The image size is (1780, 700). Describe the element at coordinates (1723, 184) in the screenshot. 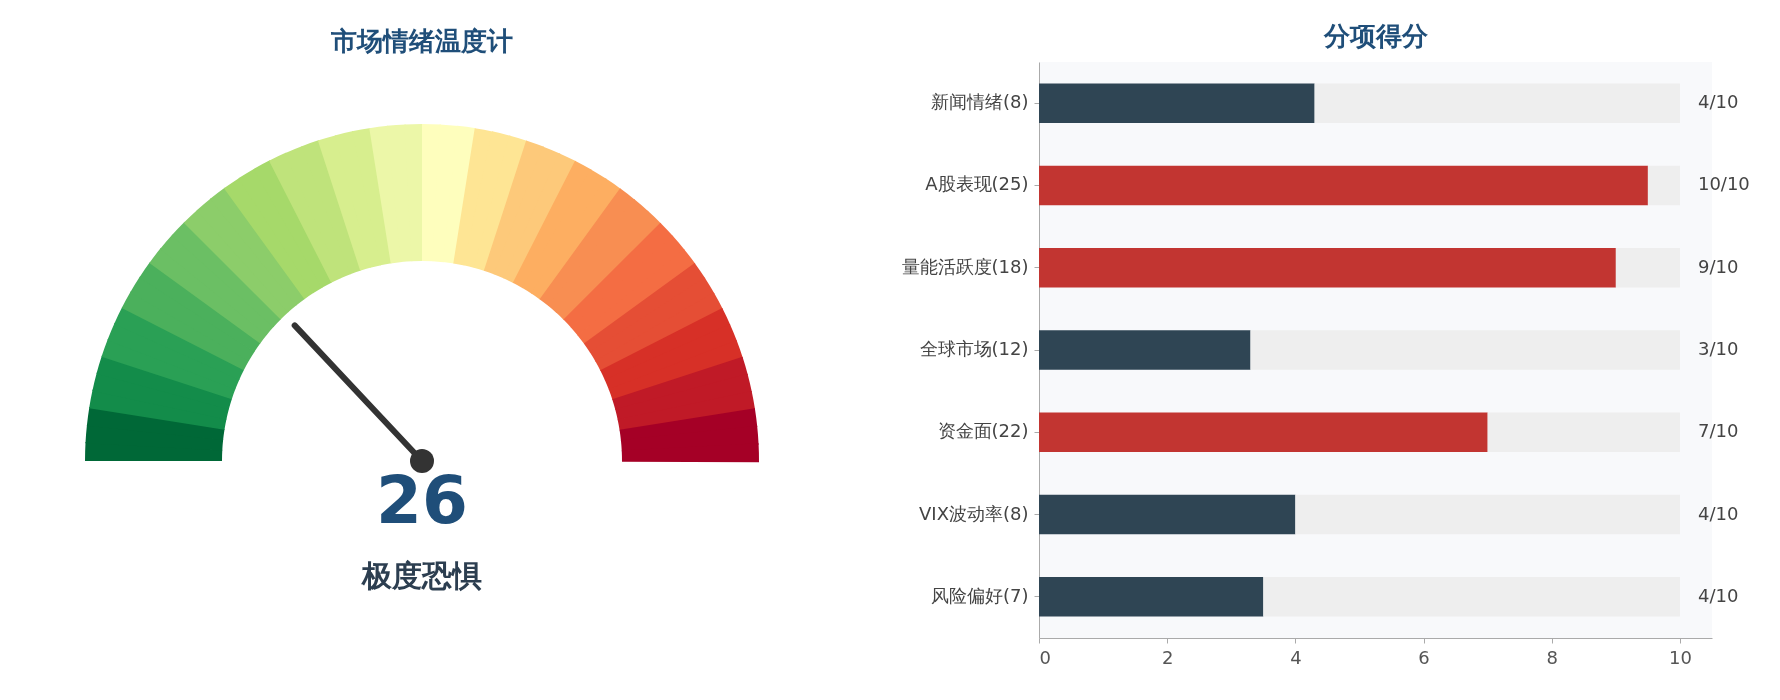

I see `annotation: 10/10` at that location.